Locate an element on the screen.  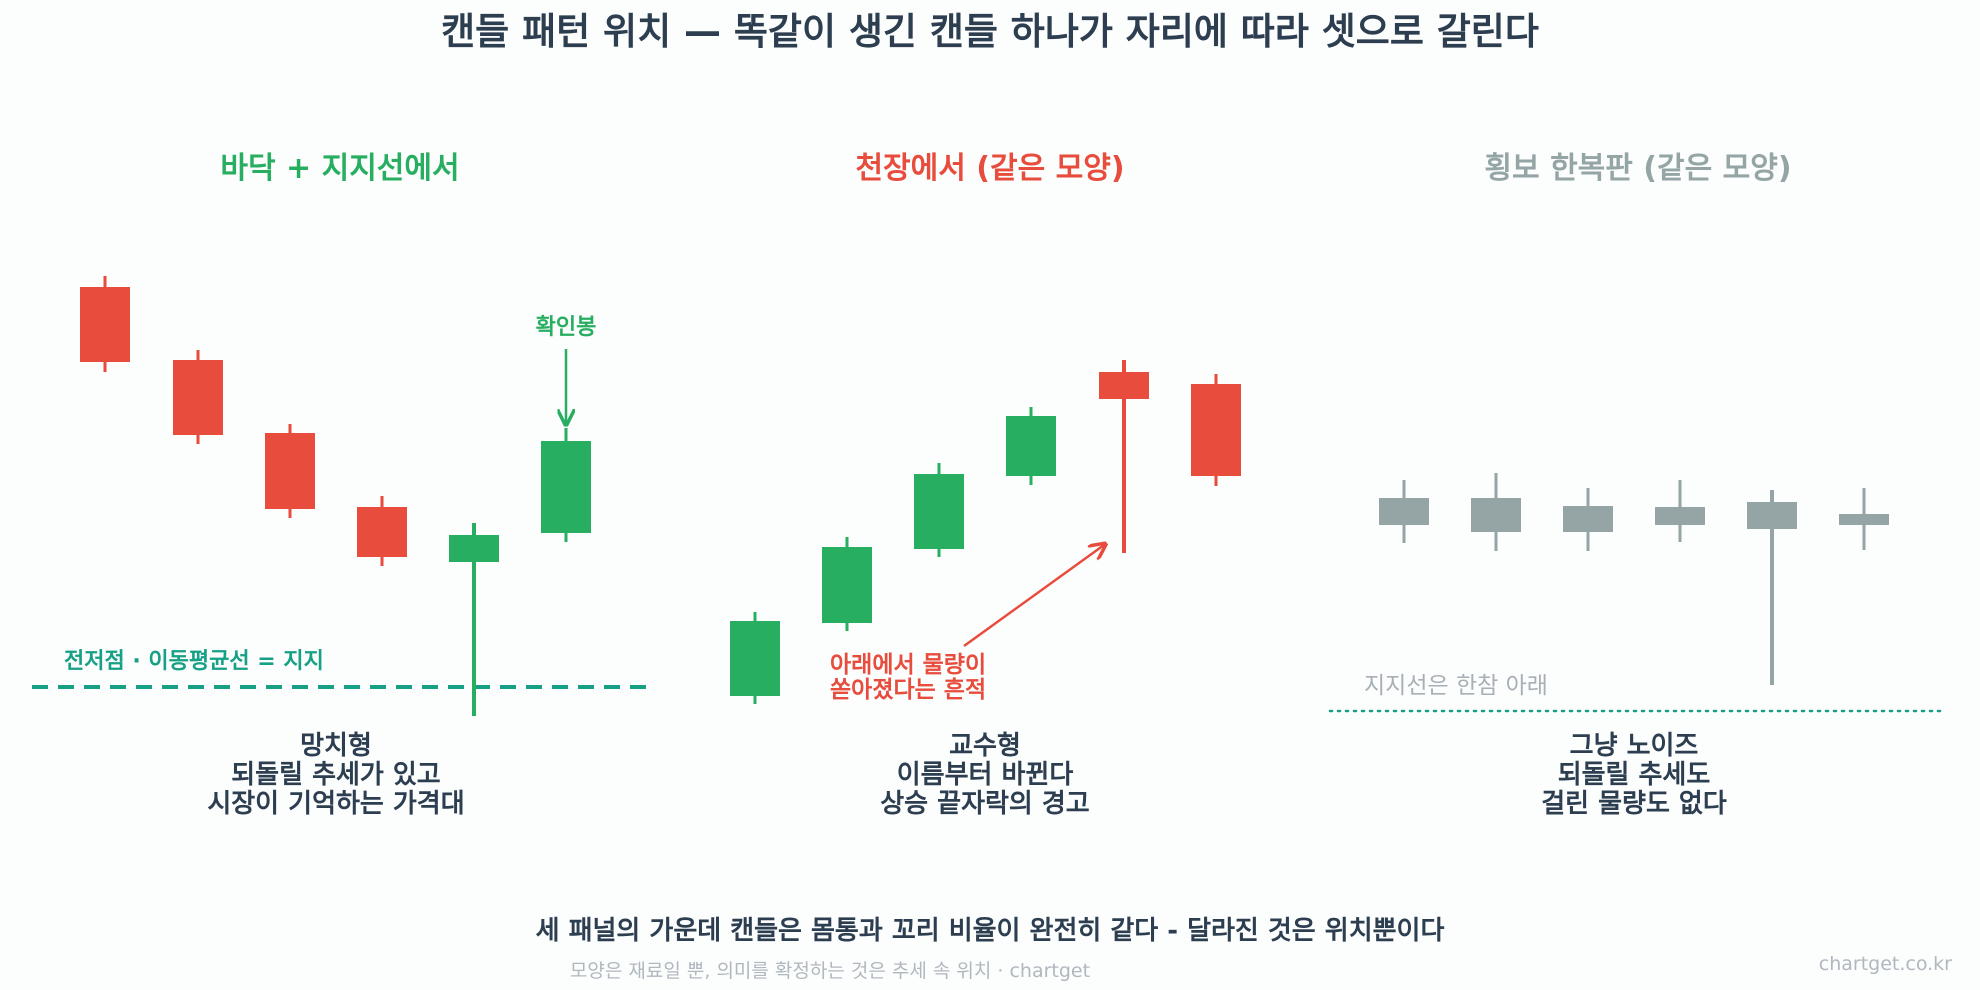
panel-caption-line: 상승 끝자락의 경고 is located at coordinates (984, 804).